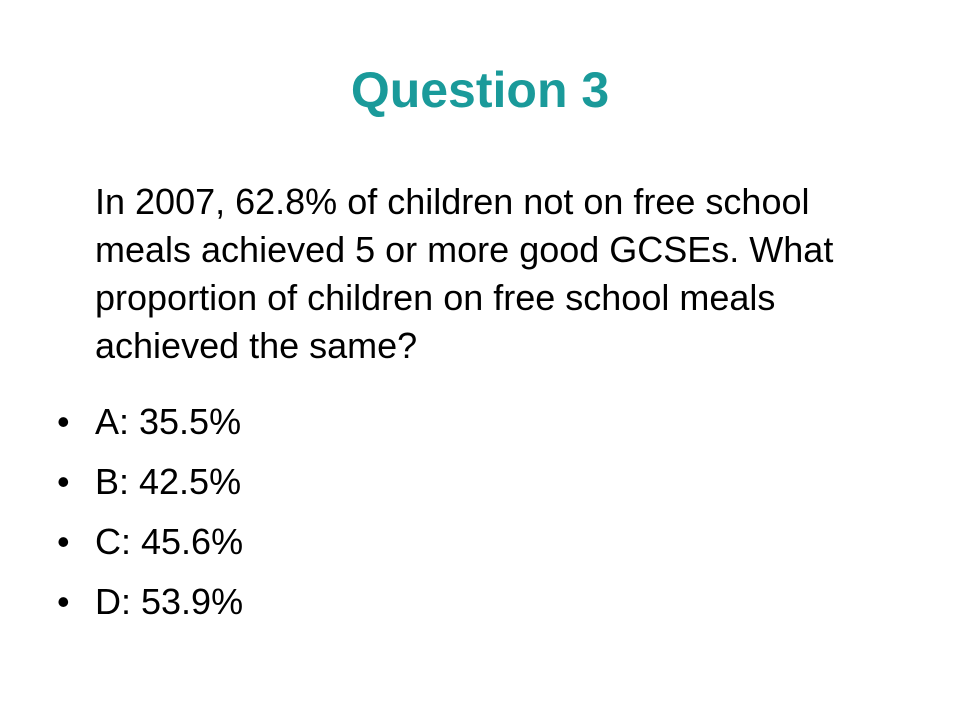 This screenshot has width=960, height=720. What do you see at coordinates (480, 90) in the screenshot?
I see `slide-title: Question 3` at bounding box center [480, 90].